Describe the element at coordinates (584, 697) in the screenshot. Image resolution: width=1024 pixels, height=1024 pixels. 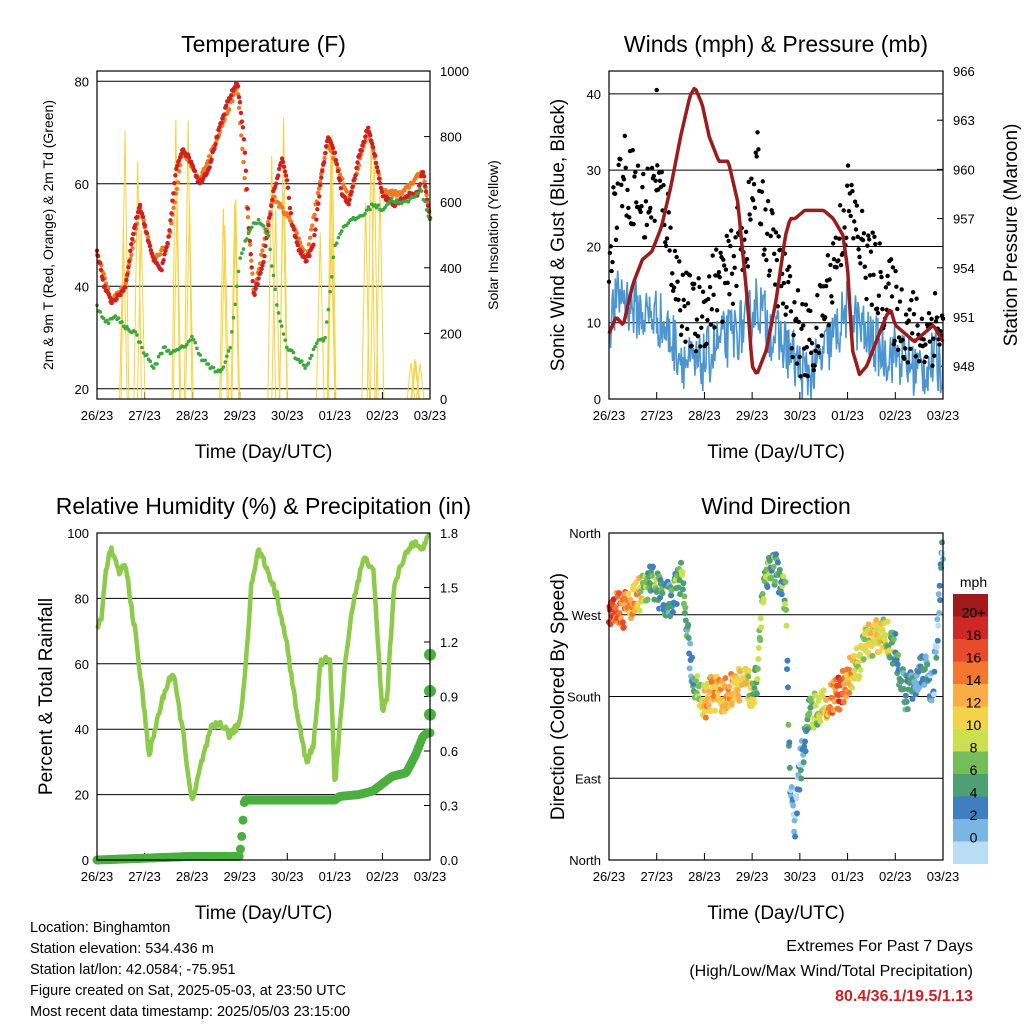
I see `y-tick-label: South` at that location.